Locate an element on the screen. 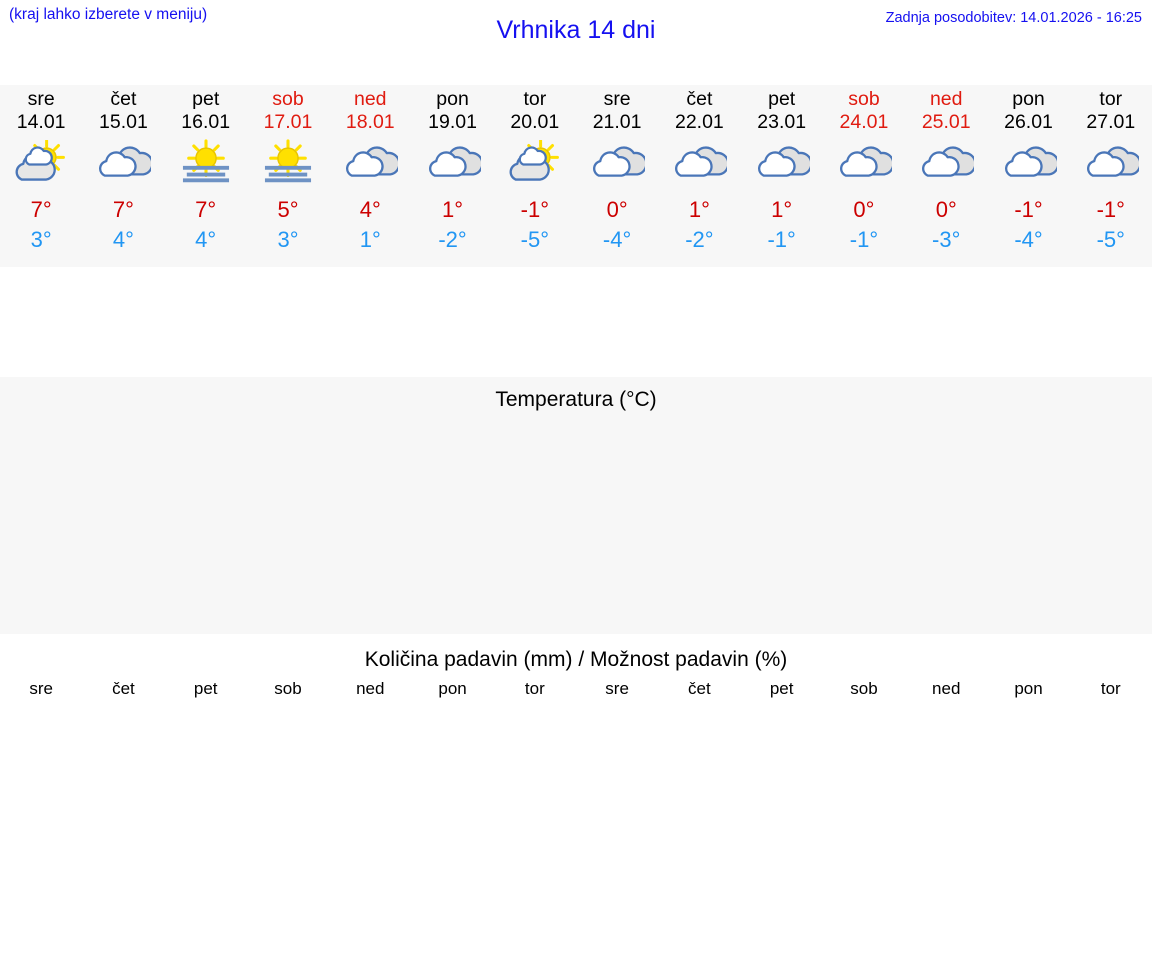 The height and width of the screenshot is (975, 1152). day-column: tor 27.01 -1° -5° is located at coordinates (1111, 176).